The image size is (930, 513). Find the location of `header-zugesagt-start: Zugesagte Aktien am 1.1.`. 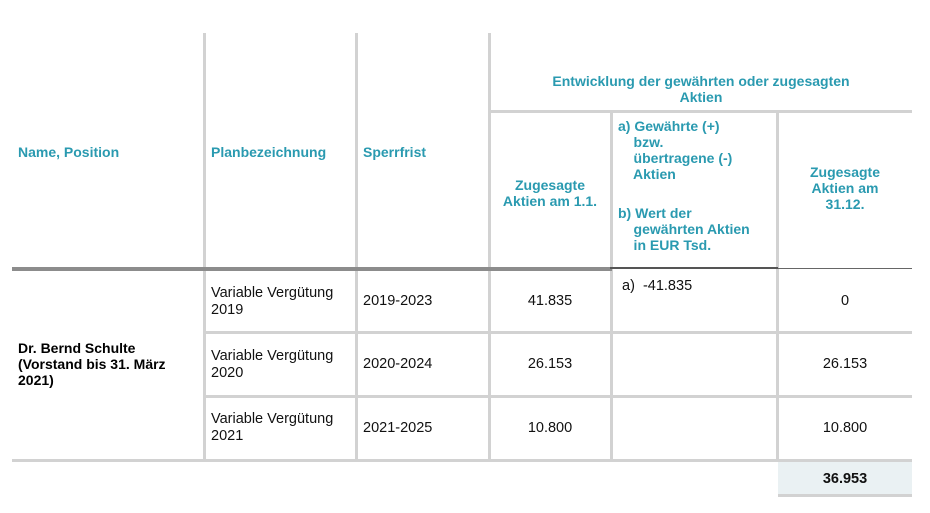

header-zugesagt-start: Zugesagte Aktien am 1.1. is located at coordinates (550, 193).